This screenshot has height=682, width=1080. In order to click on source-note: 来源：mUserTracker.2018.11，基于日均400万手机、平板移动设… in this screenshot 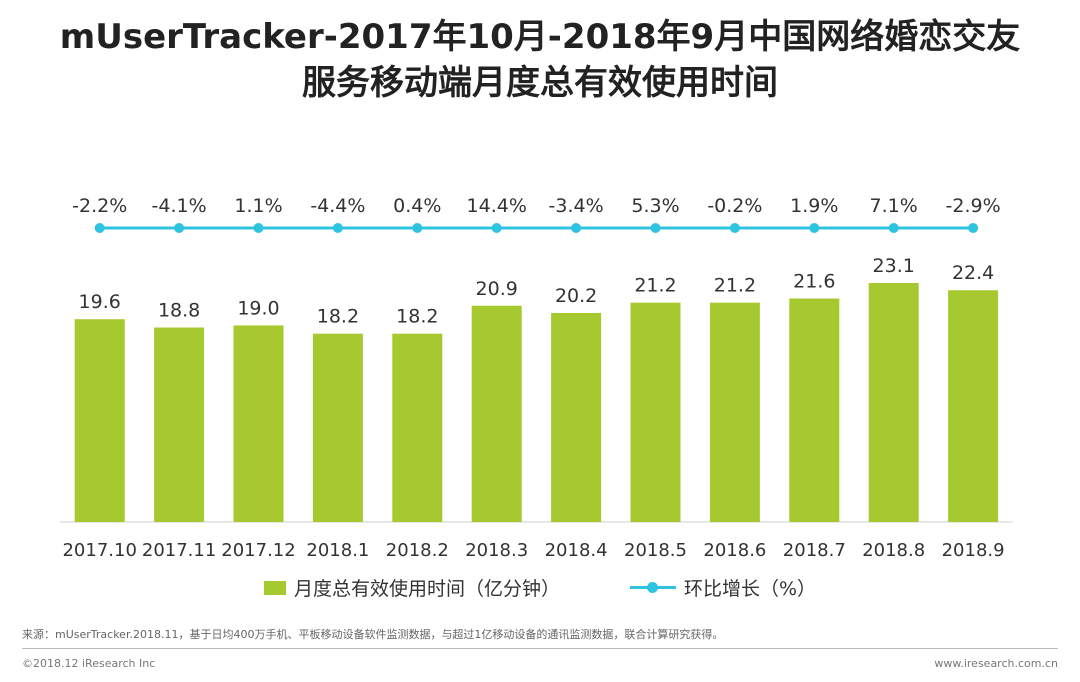, I will do `click(373, 634)`.